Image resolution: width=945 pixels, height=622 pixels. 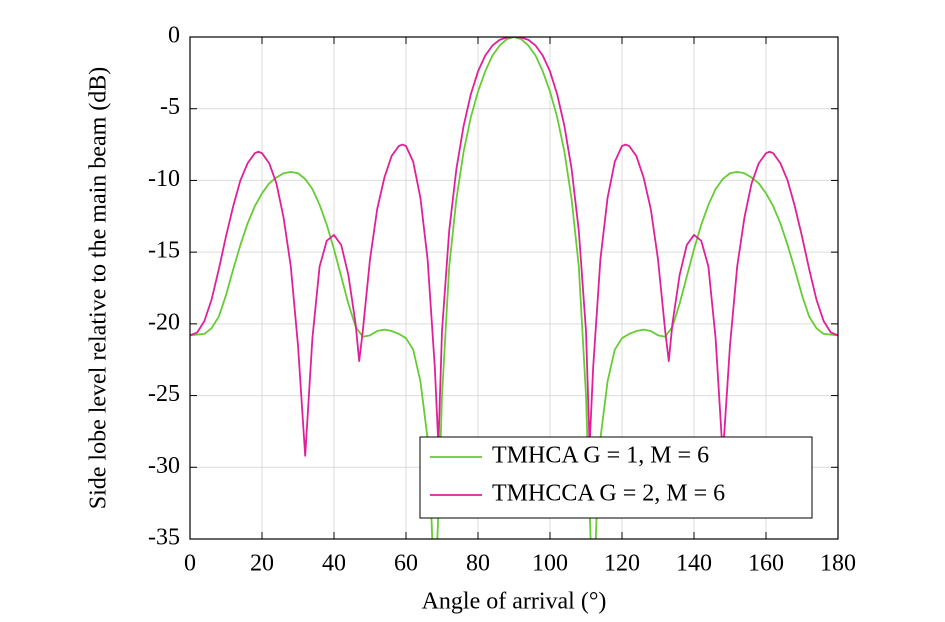 I want to click on y-tick-label: -5, so click(x=170, y=107).